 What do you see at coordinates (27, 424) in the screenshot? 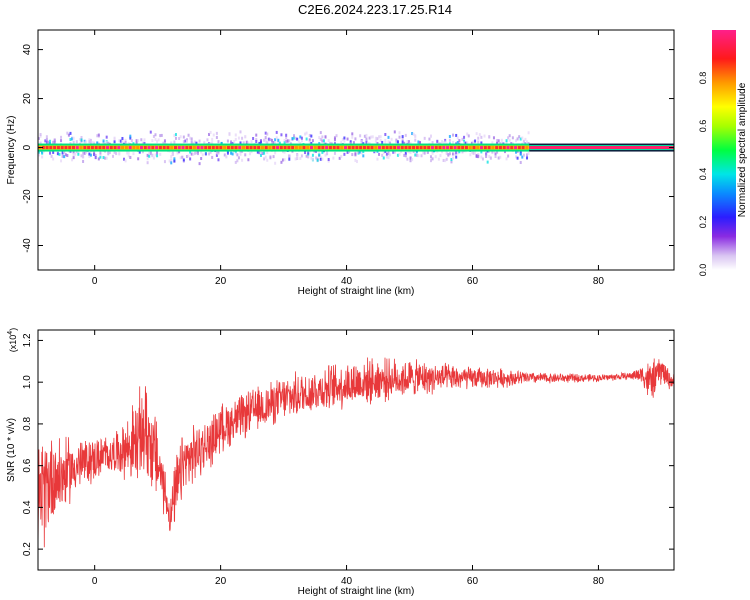
I see `snr-y-tick-label: 0.8` at bounding box center [27, 424].